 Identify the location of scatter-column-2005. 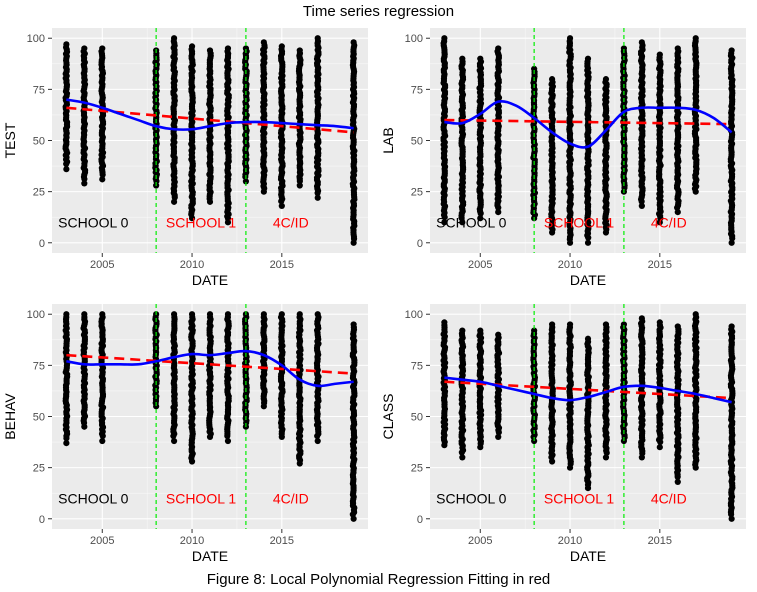
(480, 389).